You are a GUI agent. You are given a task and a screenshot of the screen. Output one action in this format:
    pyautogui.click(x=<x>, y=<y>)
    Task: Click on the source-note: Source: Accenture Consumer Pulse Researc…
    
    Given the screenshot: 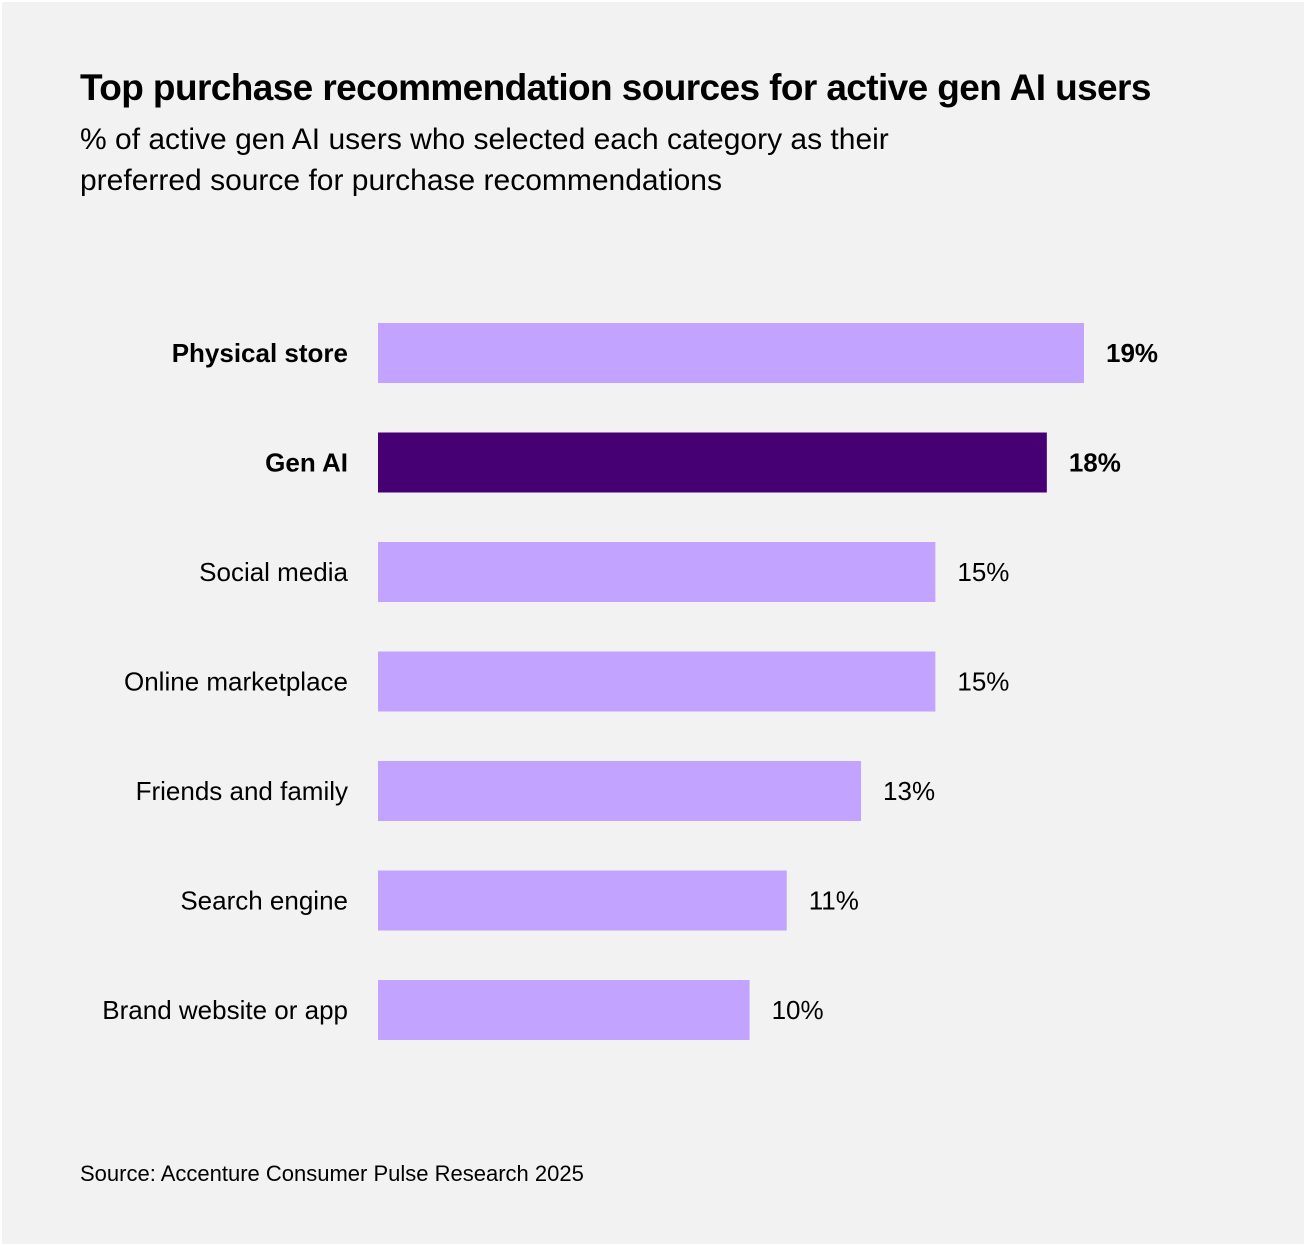 What is the action you would take?
    pyautogui.click(x=332, y=1173)
    